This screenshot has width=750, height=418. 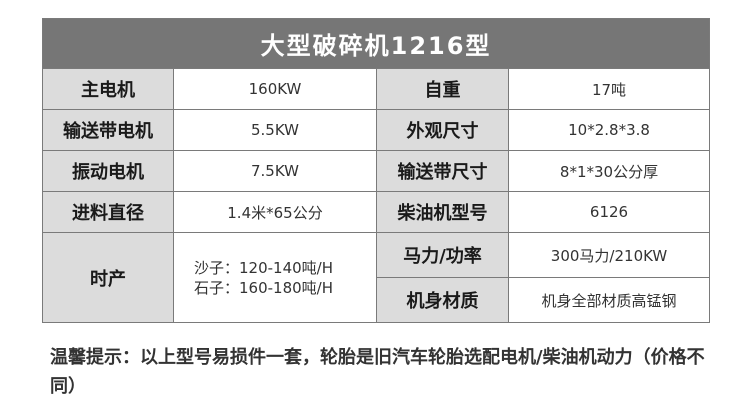 I want to click on table-row: 机身材质 机身全部材质高锰钢, so click(x=377, y=300).